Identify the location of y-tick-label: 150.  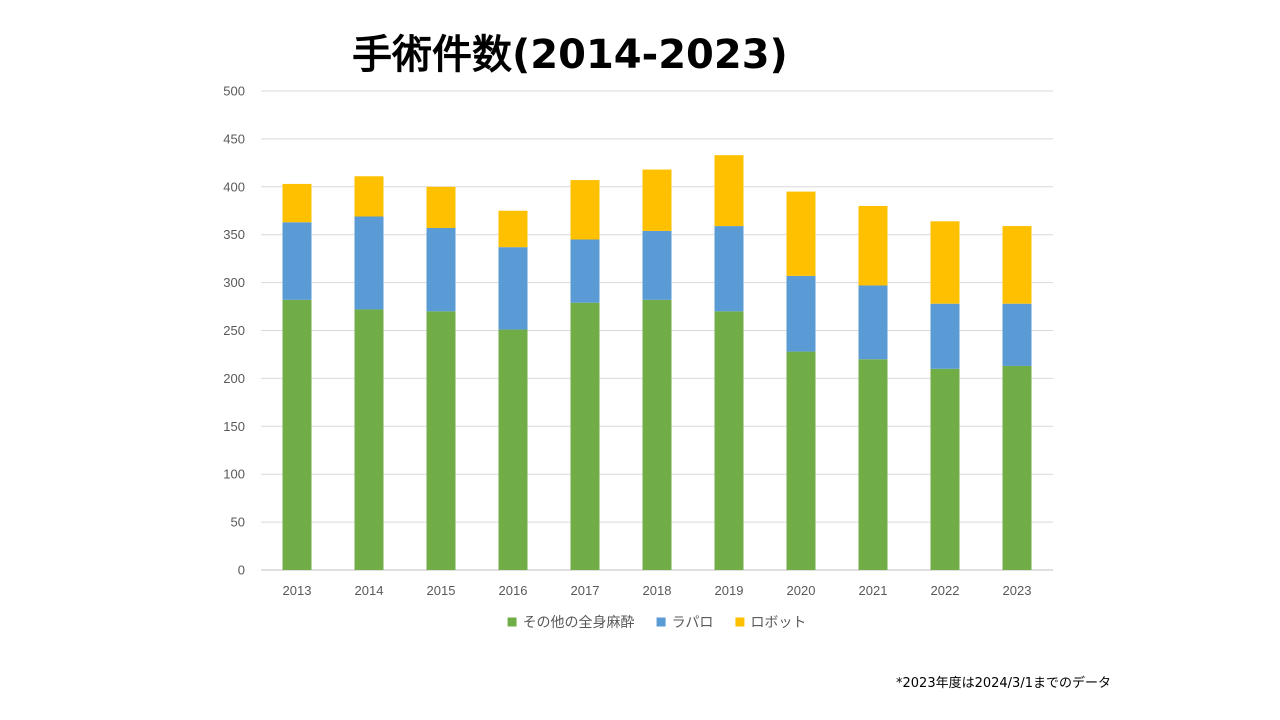
(234, 426).